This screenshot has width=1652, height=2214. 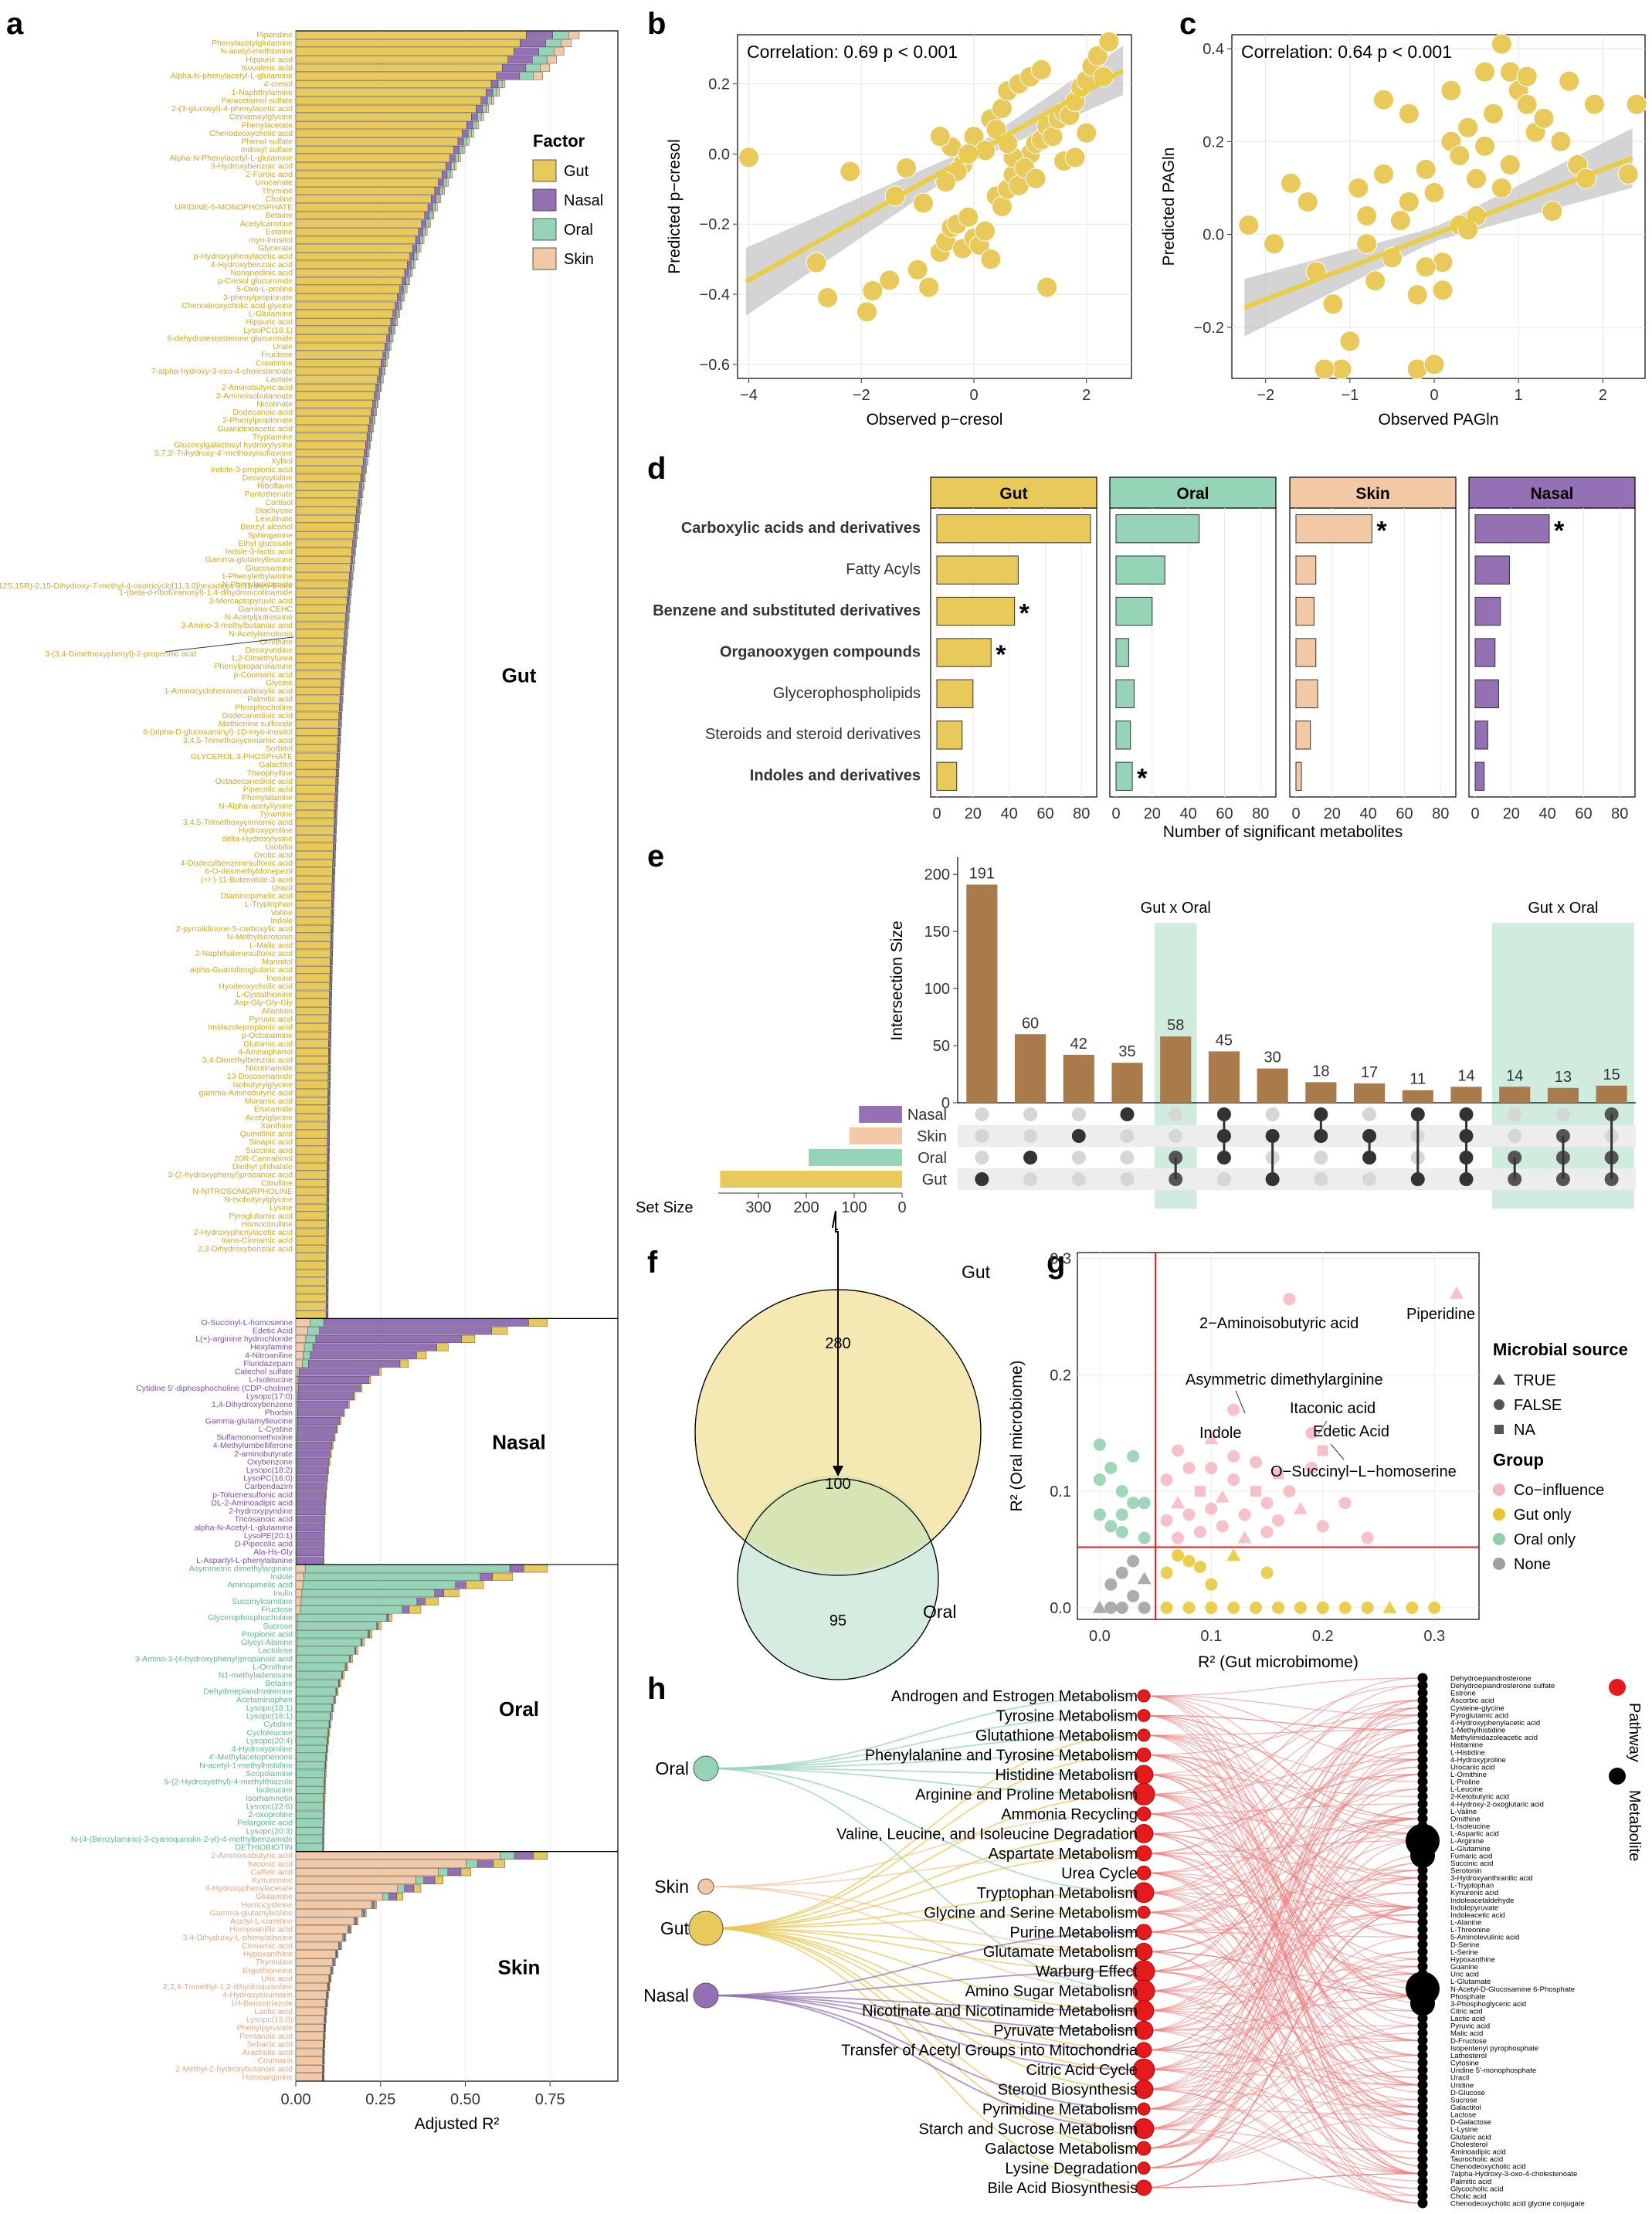 What do you see at coordinates (15, 24) in the screenshot?
I see `panel-label-a: a` at bounding box center [15, 24].